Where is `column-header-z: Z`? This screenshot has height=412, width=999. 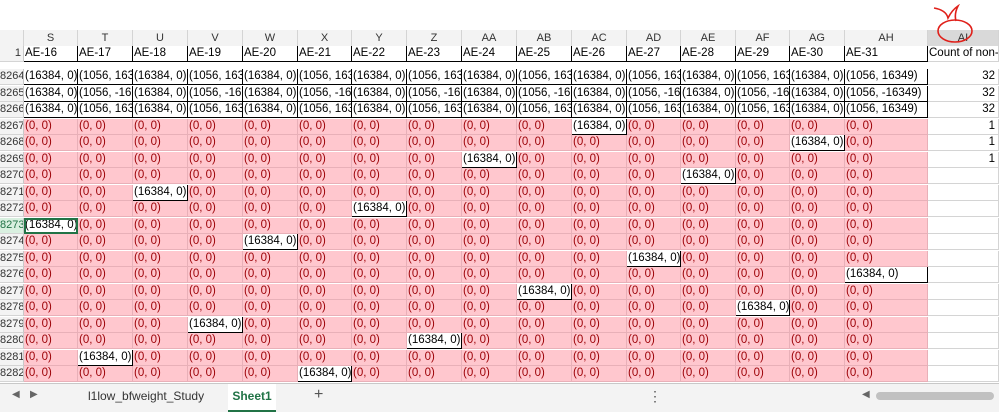 column-header-z: Z is located at coordinates (434, 38).